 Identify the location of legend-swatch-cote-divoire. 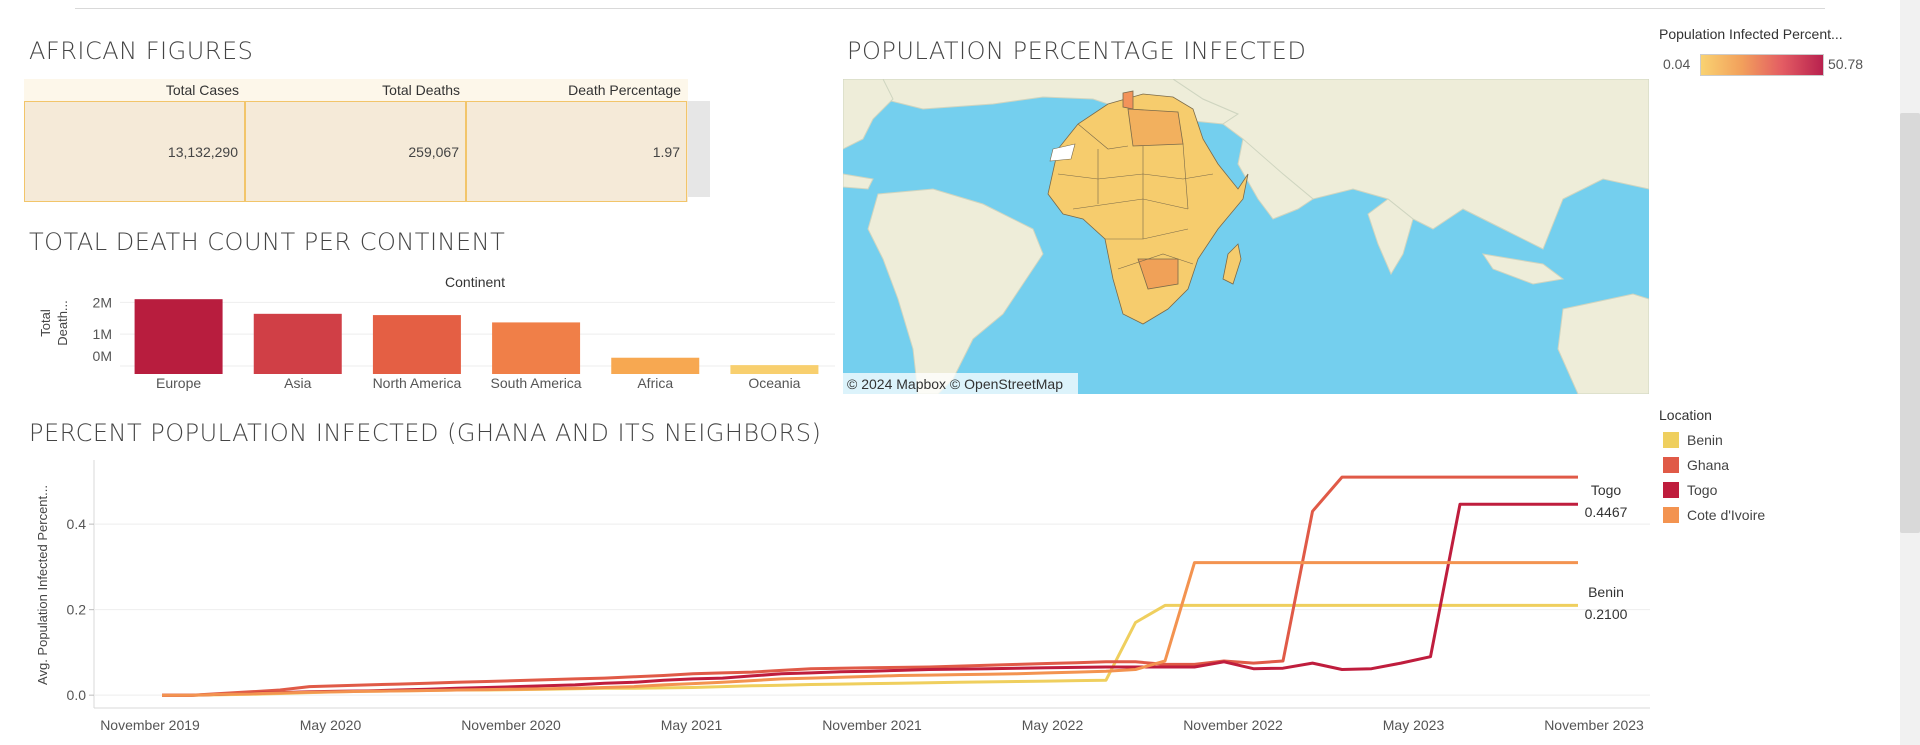
(1671, 515).